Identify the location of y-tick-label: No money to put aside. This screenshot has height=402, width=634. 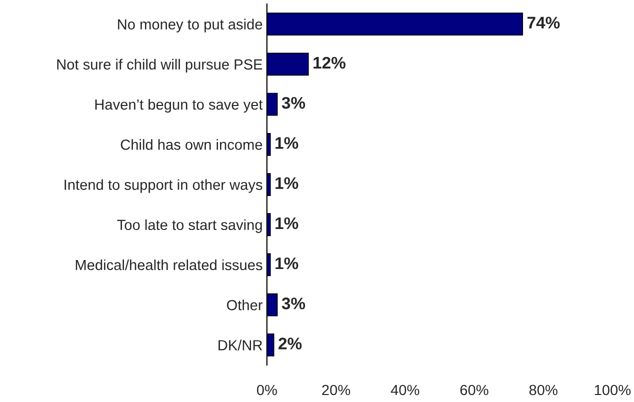
(190, 25).